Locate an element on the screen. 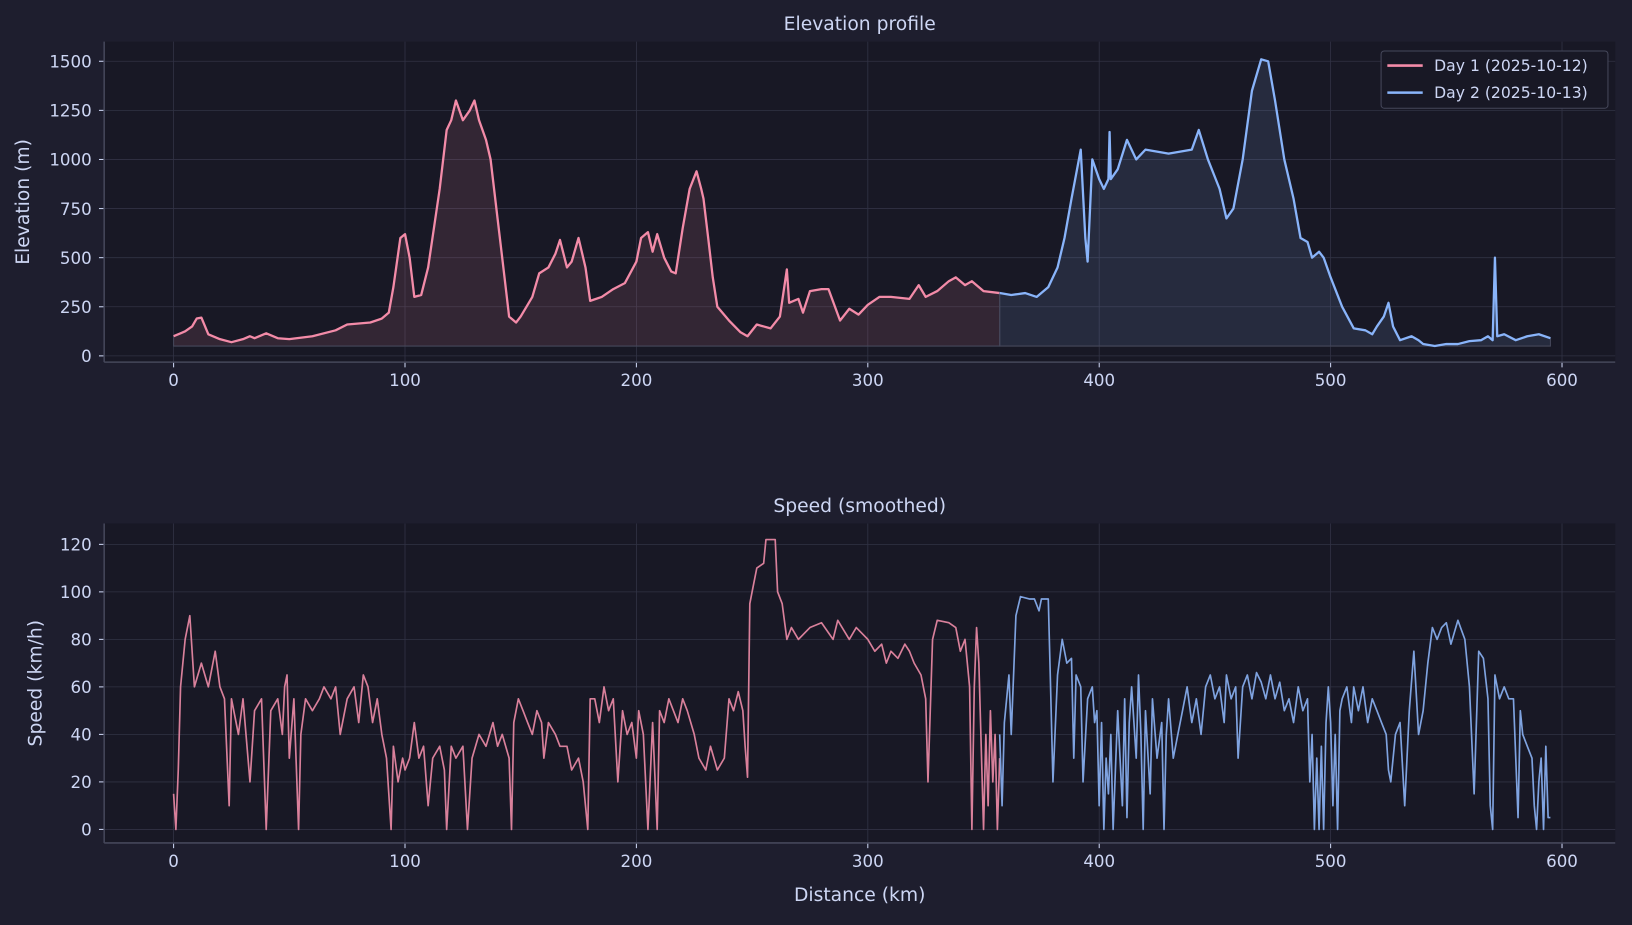  y-tick-label: 750 is located at coordinates (76, 209).